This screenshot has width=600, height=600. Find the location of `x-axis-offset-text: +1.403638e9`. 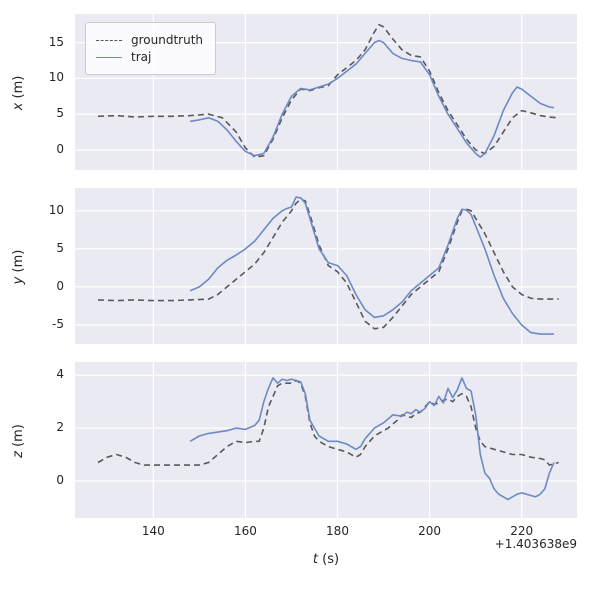

x-axis-offset-text: +1.403638e9 is located at coordinates (535, 544).